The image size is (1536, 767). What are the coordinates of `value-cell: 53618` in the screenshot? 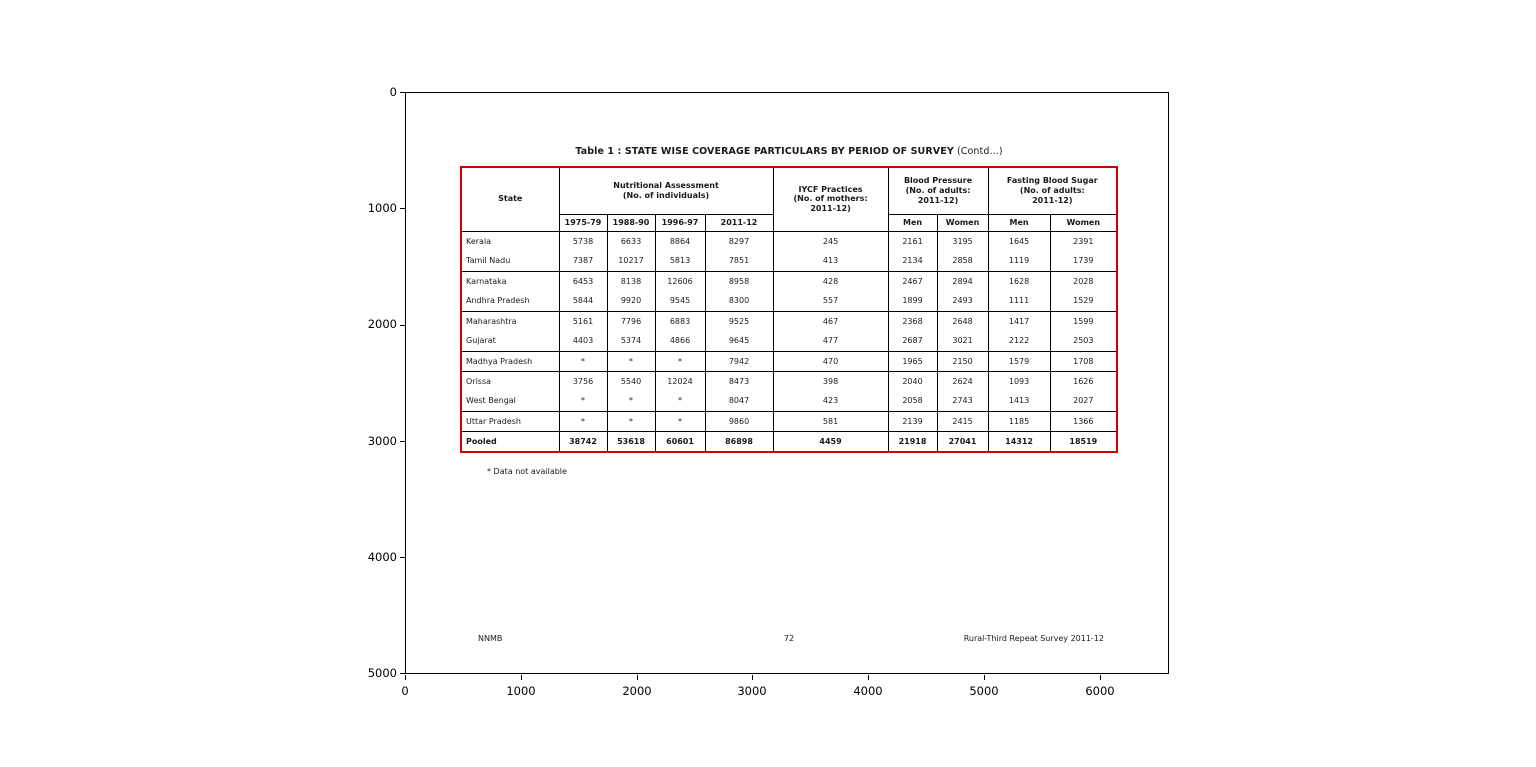 It's located at (630, 440).